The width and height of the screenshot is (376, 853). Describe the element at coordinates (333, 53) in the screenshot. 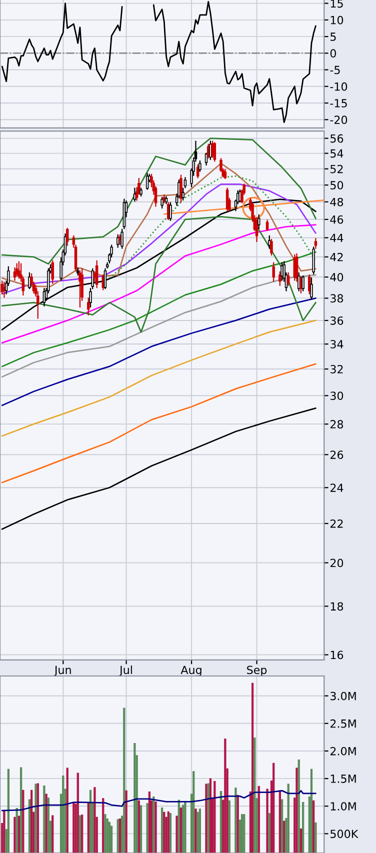

I see `y-tick-label: 0` at that location.